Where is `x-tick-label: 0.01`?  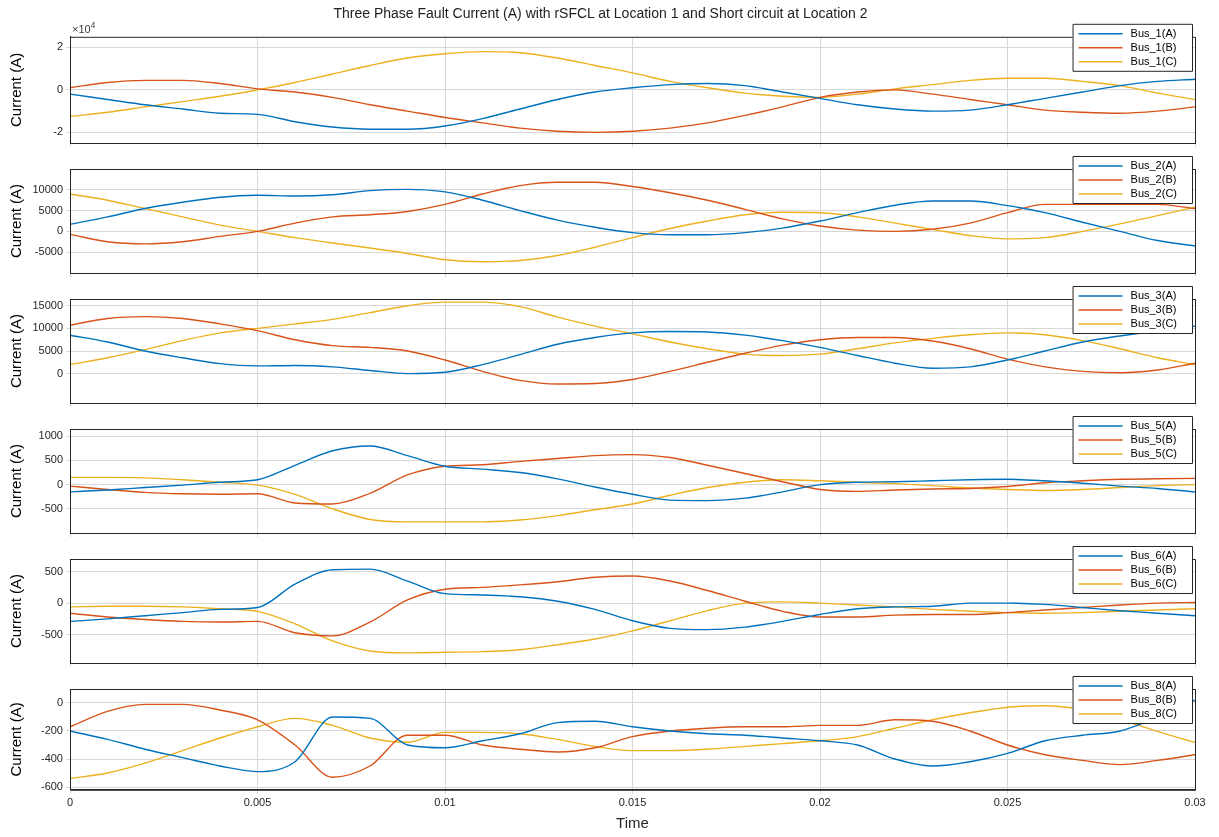
x-tick-label: 0.01 is located at coordinates (445, 802).